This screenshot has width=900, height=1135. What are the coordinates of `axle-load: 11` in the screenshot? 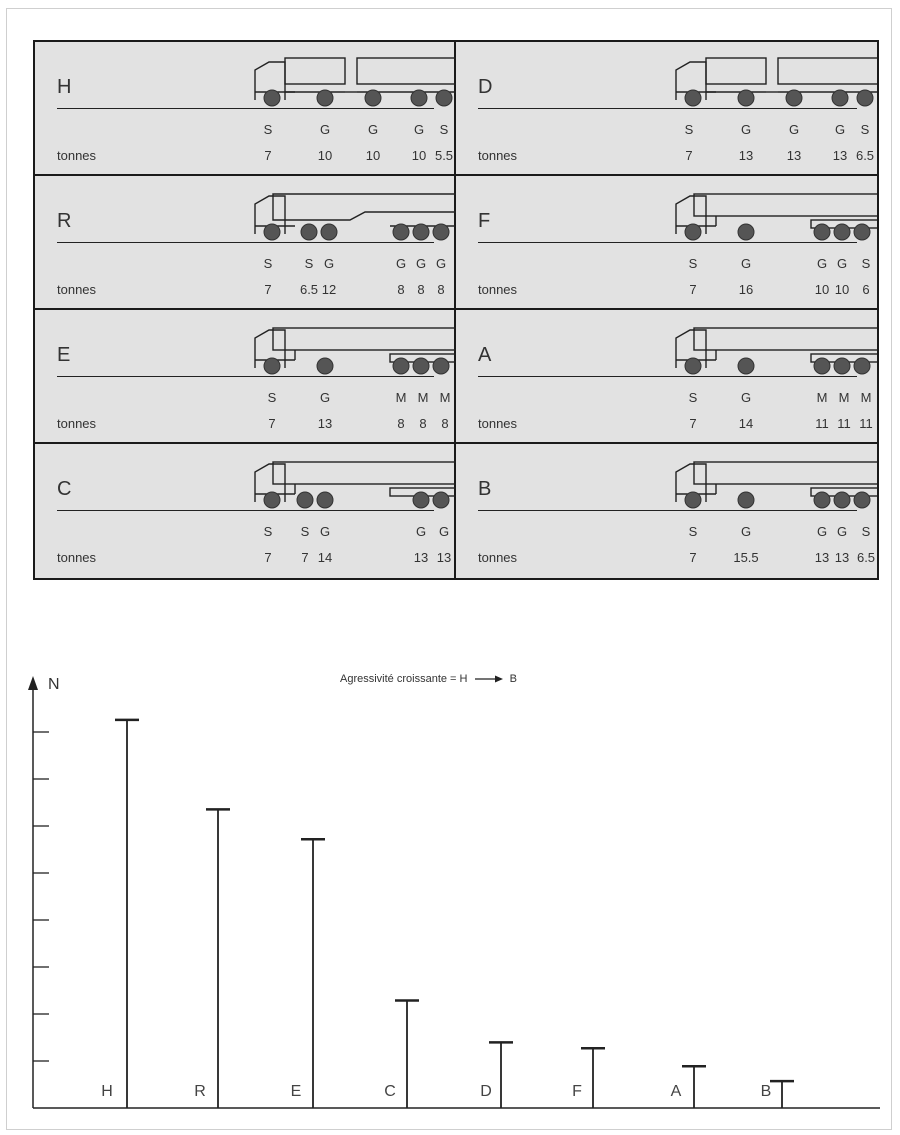 It's located at (844, 423).